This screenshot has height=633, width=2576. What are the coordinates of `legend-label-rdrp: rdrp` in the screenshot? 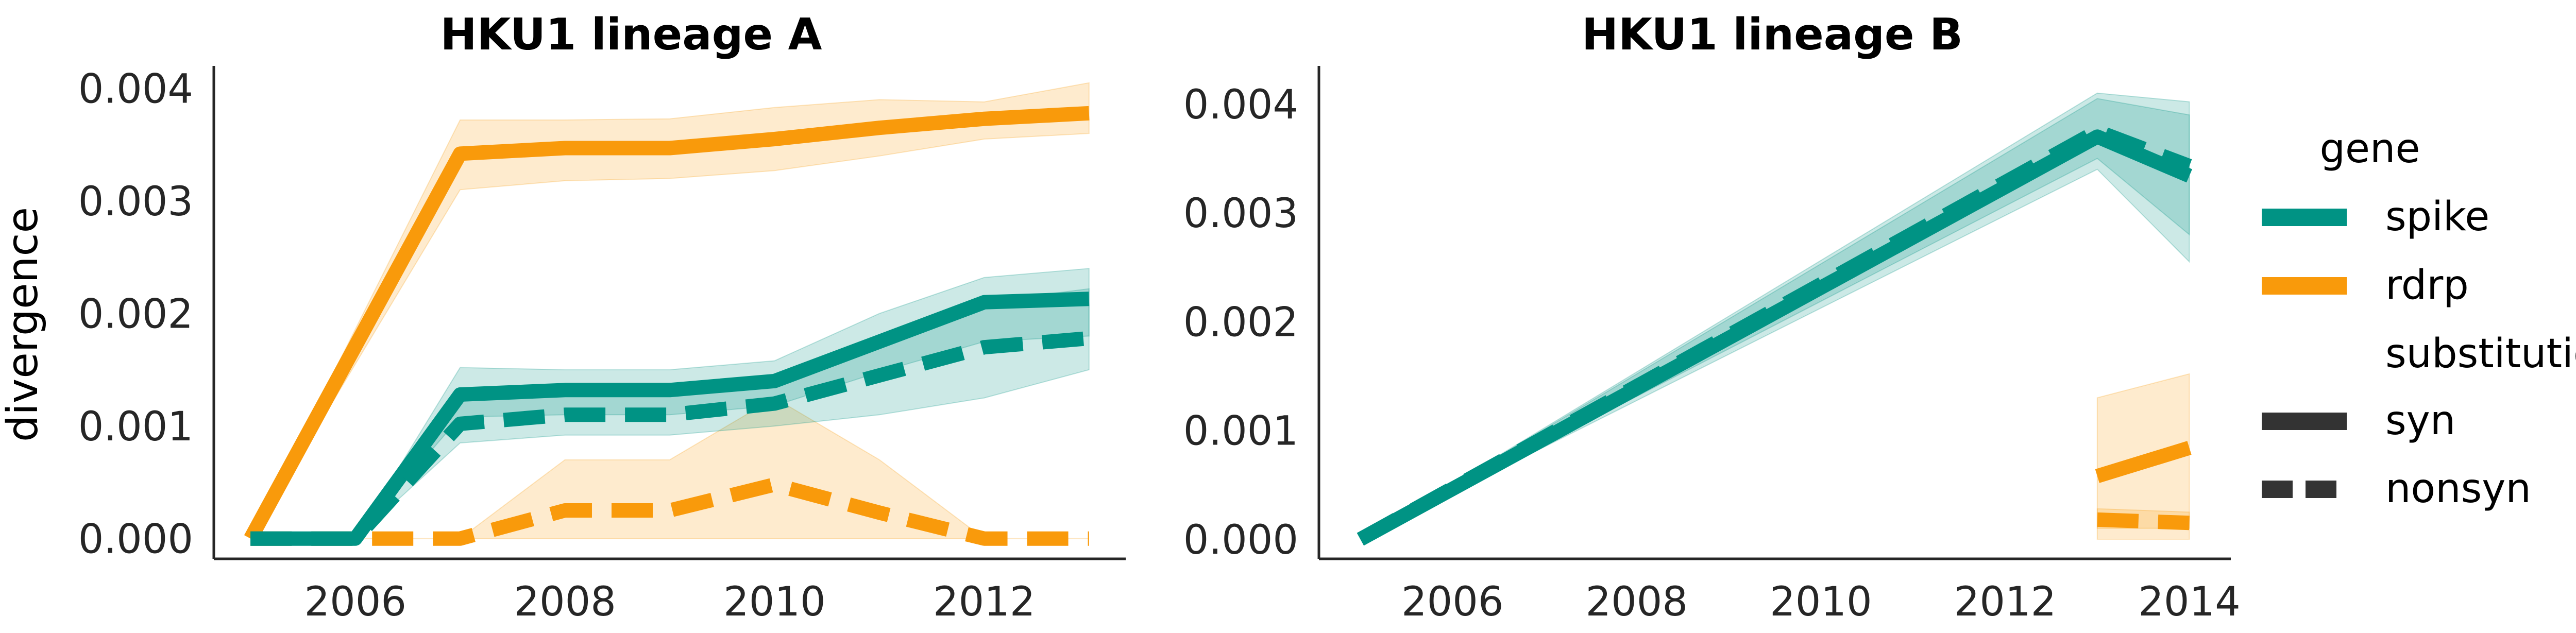 It's located at (2427, 285).